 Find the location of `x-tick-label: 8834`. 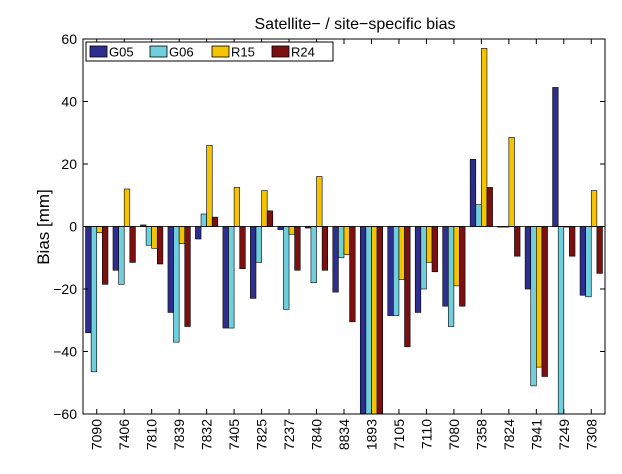

x-tick-label: 8834 is located at coordinates (344, 434).